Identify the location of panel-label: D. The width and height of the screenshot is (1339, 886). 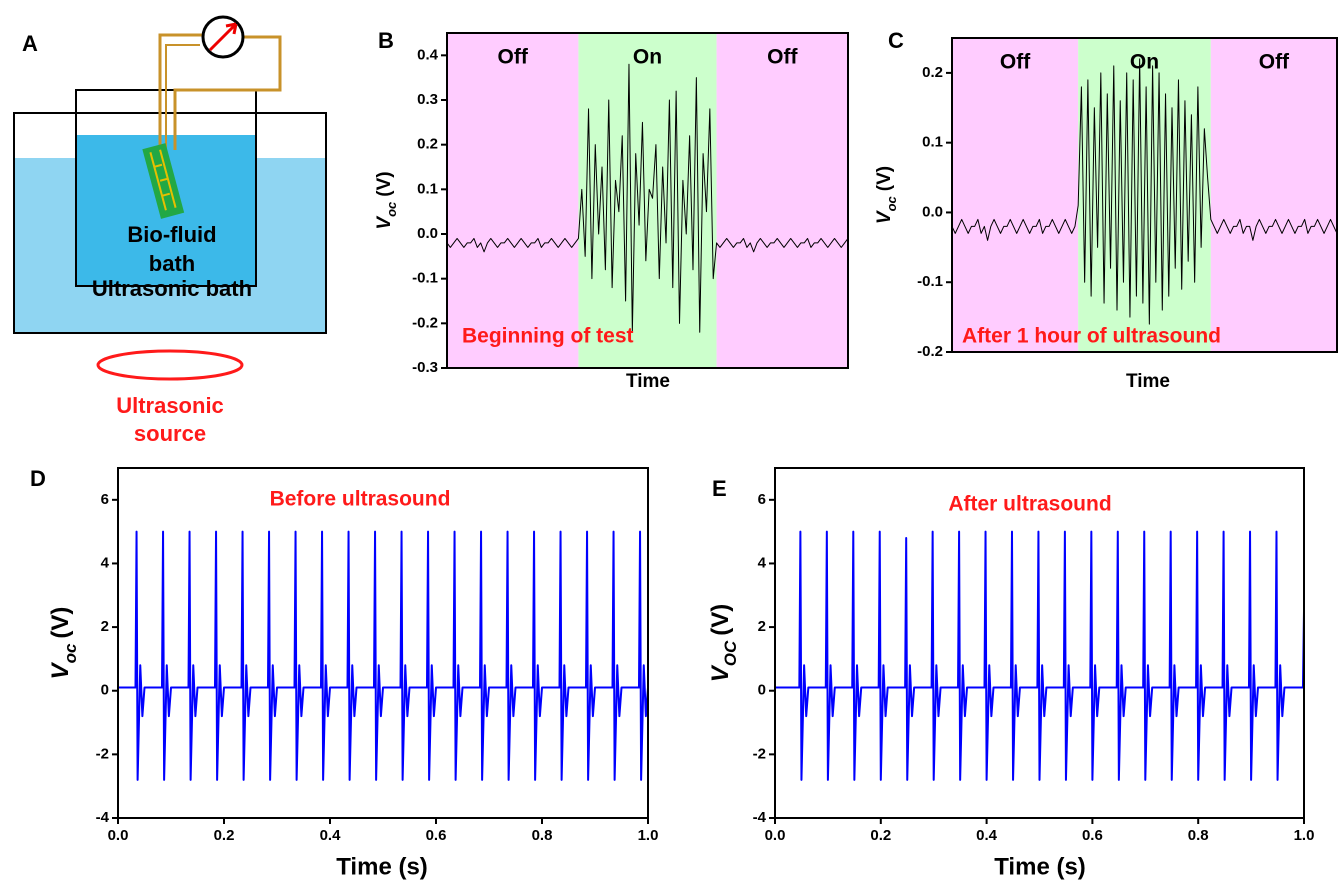
(38, 478).